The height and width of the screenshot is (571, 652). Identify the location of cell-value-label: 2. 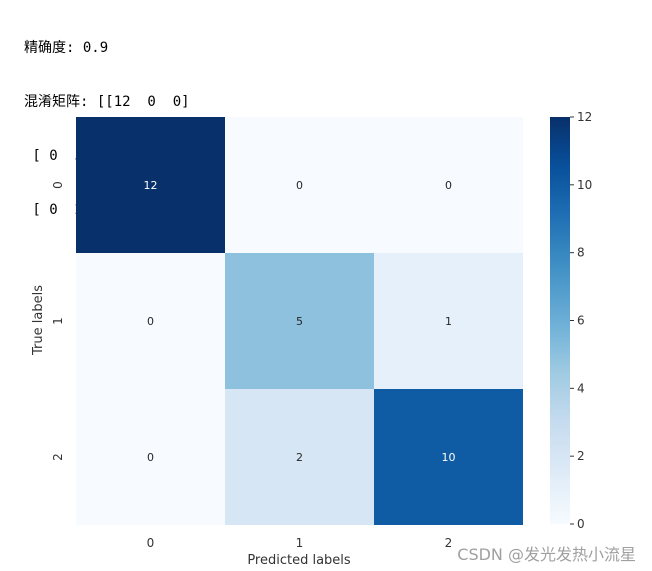
(299, 457).